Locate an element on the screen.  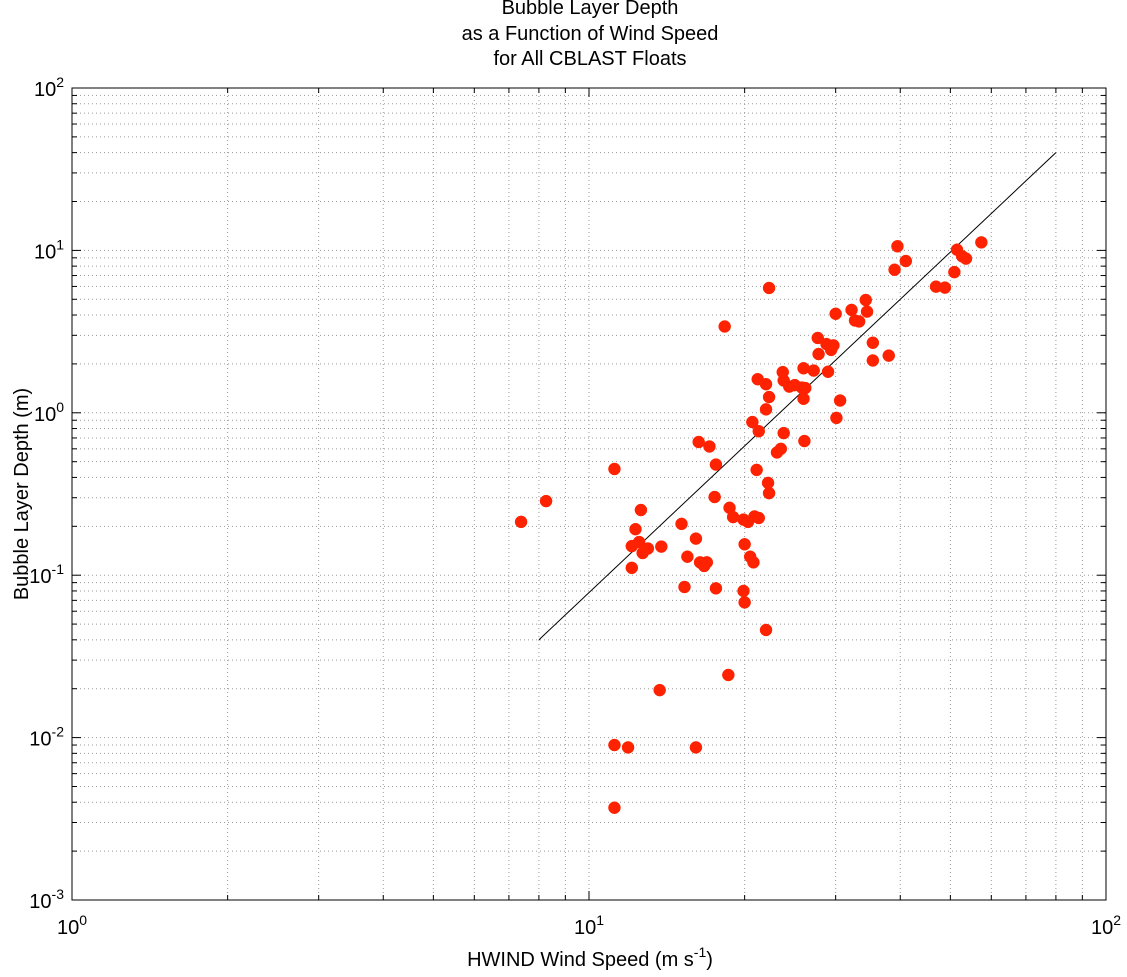
x-tick-label: 10⁰ is located at coordinates (72, 925).